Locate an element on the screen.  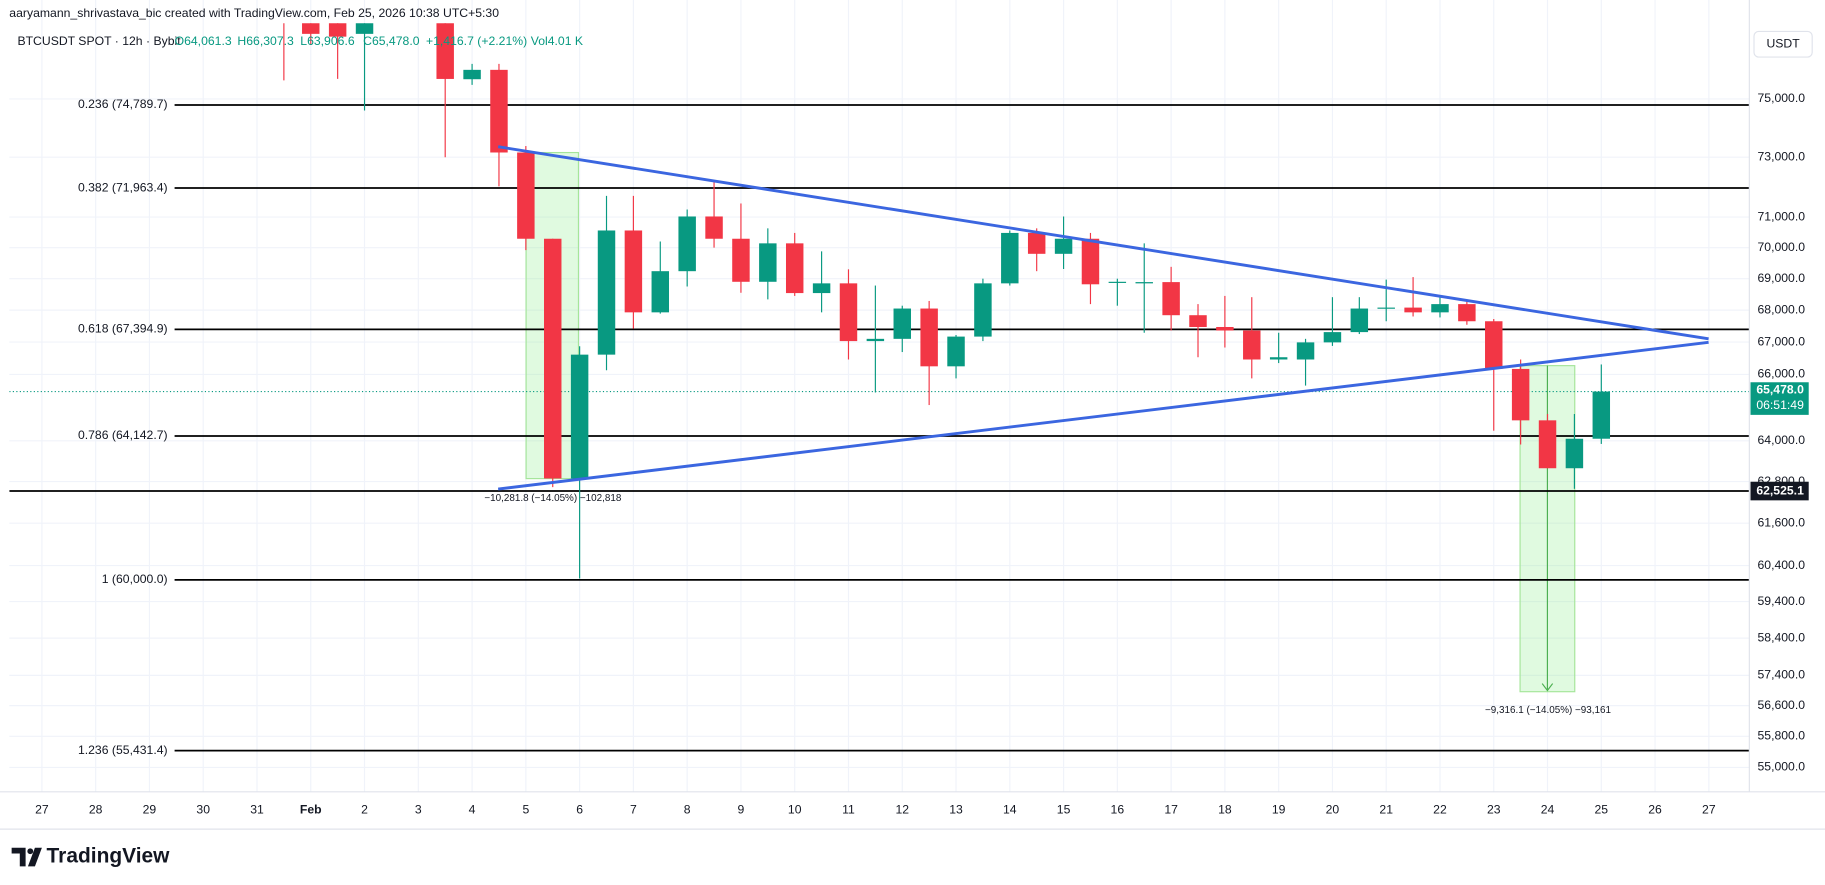
fib-label: 0.618 (67,394.9) is located at coordinates (123, 329).